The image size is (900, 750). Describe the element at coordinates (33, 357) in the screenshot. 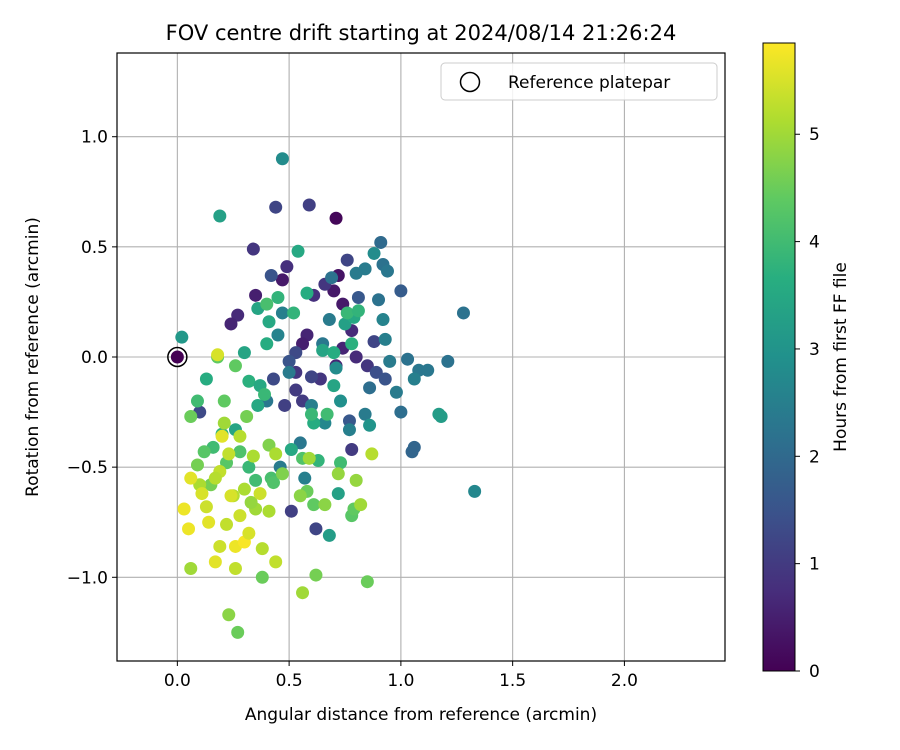

I see `y-axis-label: Rotation from reference (arcmin)` at that location.